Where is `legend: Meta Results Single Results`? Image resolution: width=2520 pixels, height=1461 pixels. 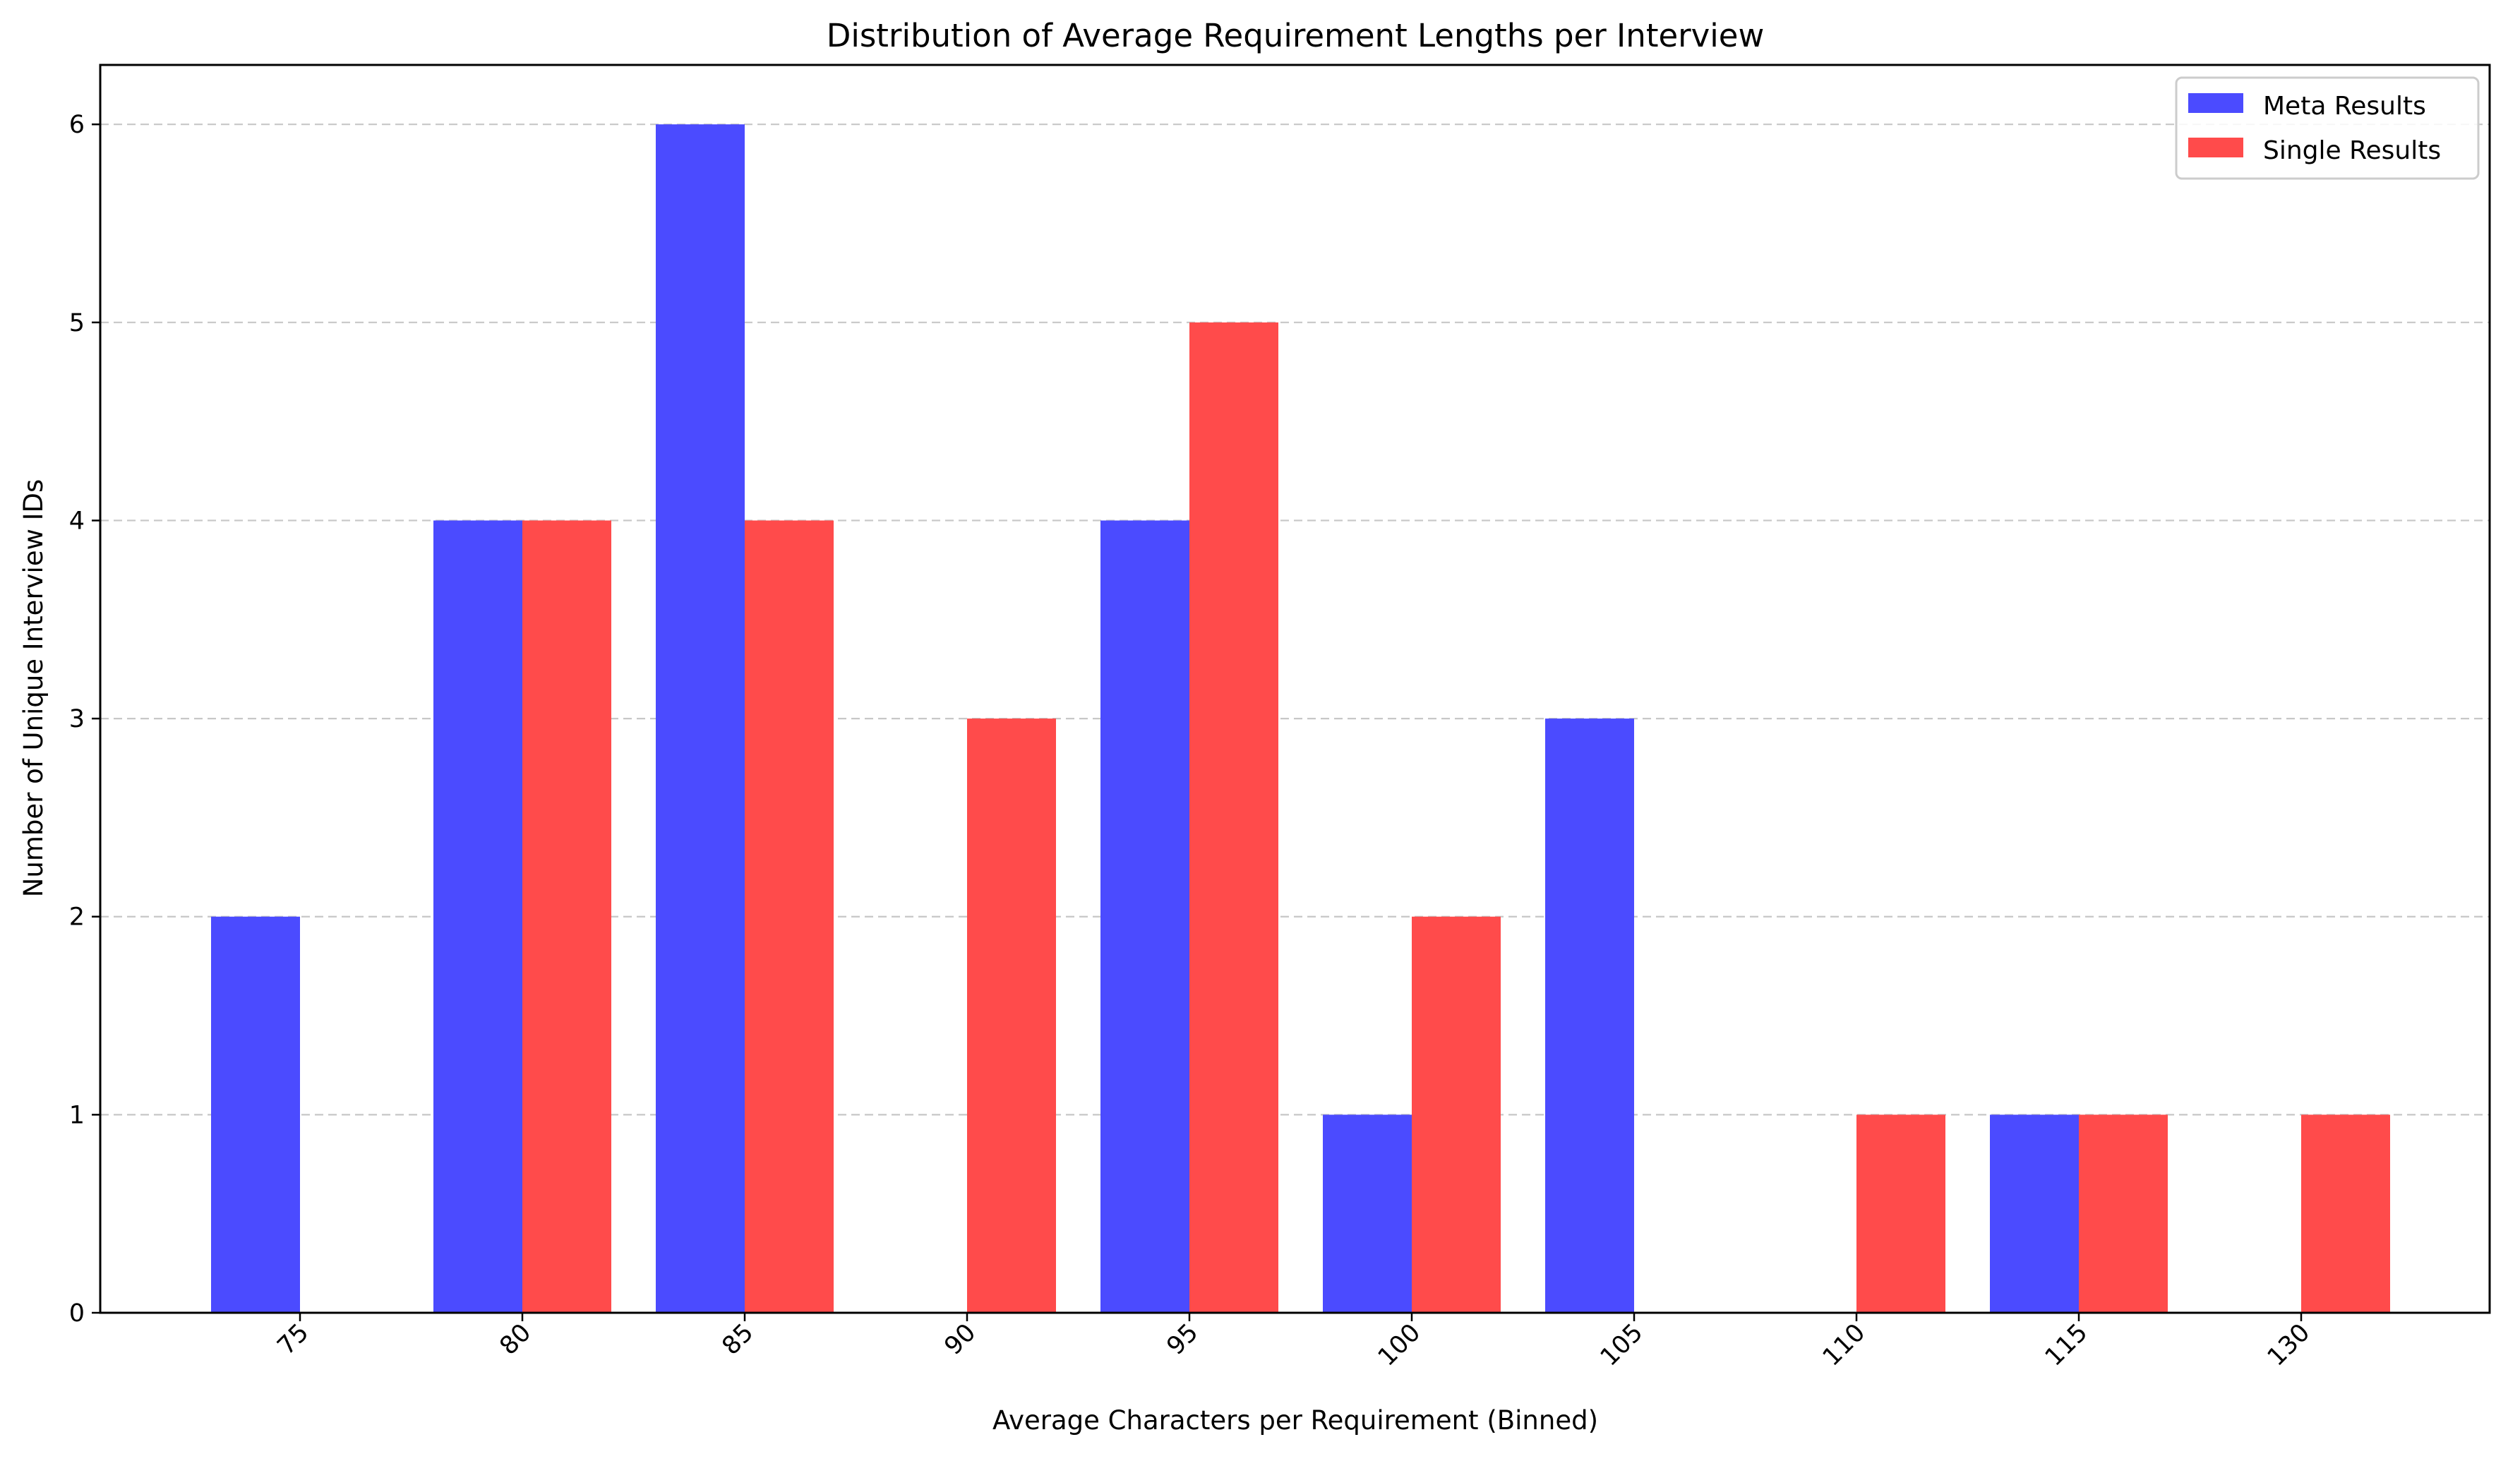 legend: Meta Results Single Results is located at coordinates (2328, 128).